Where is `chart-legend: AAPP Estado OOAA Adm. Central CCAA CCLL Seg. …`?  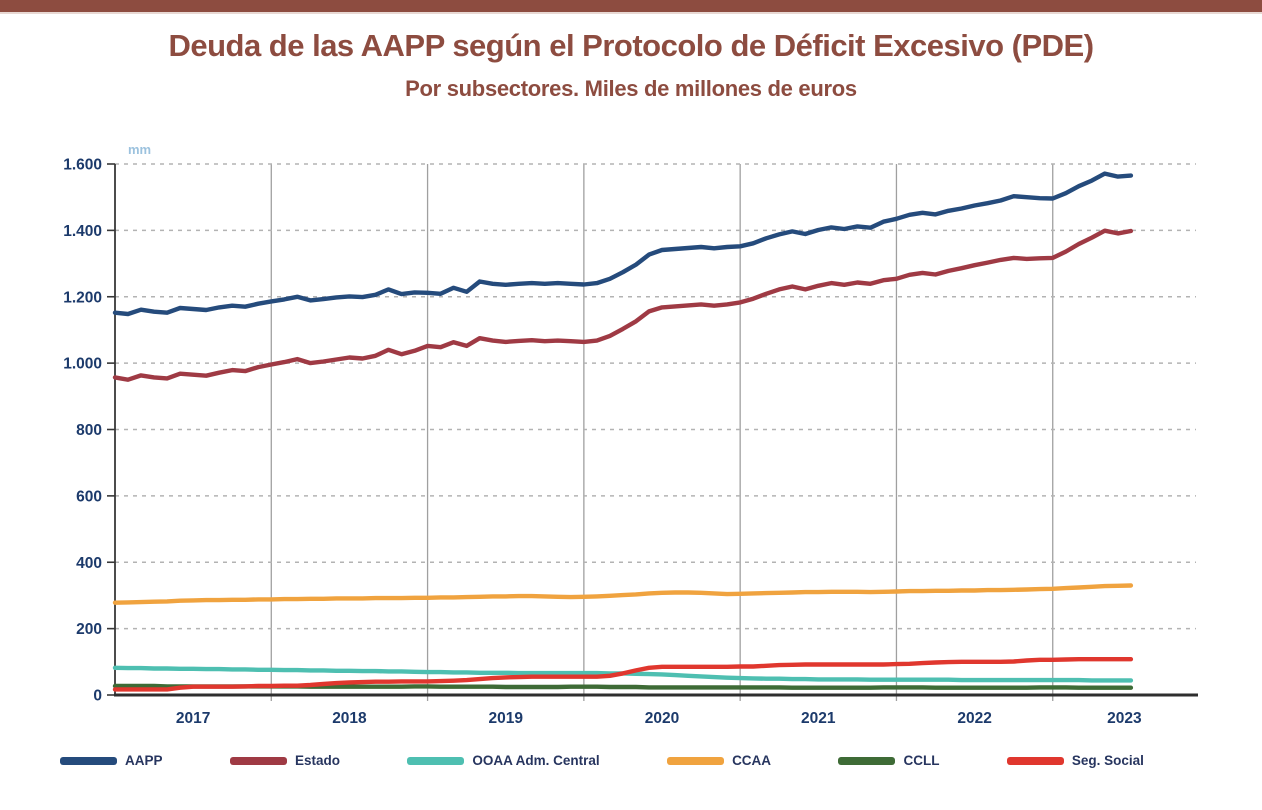
chart-legend: AAPP Estado OOAA Adm. Central CCAA CCLL Seg. … is located at coordinates (631, 760).